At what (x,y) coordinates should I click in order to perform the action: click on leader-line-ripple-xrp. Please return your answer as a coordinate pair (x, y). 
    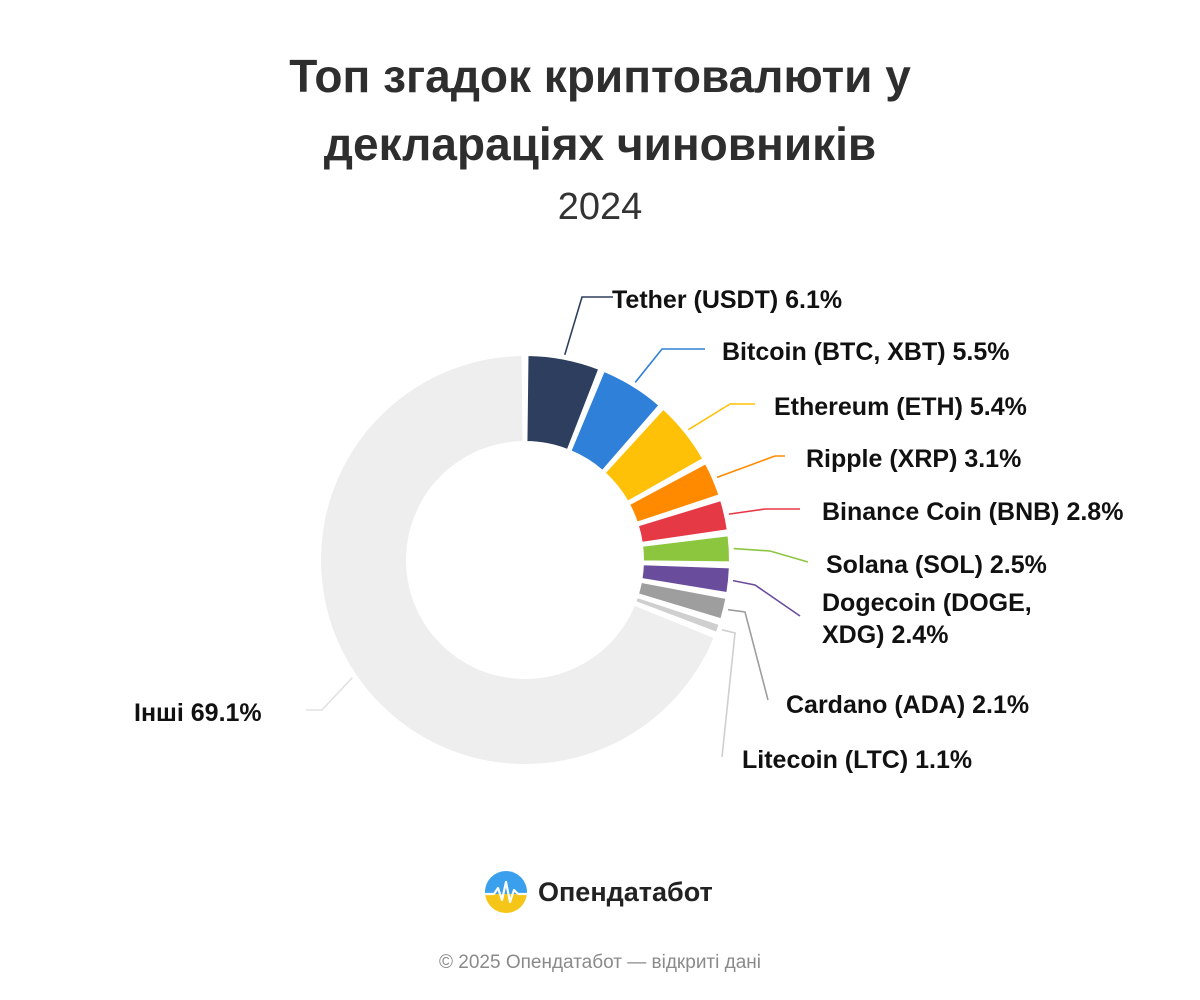
    Looking at the image, I should click on (750, 467).